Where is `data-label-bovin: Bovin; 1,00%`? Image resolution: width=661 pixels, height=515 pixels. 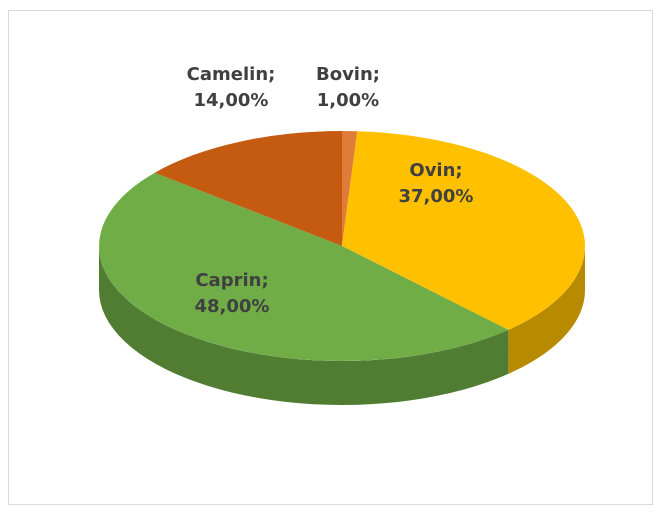
data-label-bovin: Bovin; 1,00% is located at coordinates (348, 87).